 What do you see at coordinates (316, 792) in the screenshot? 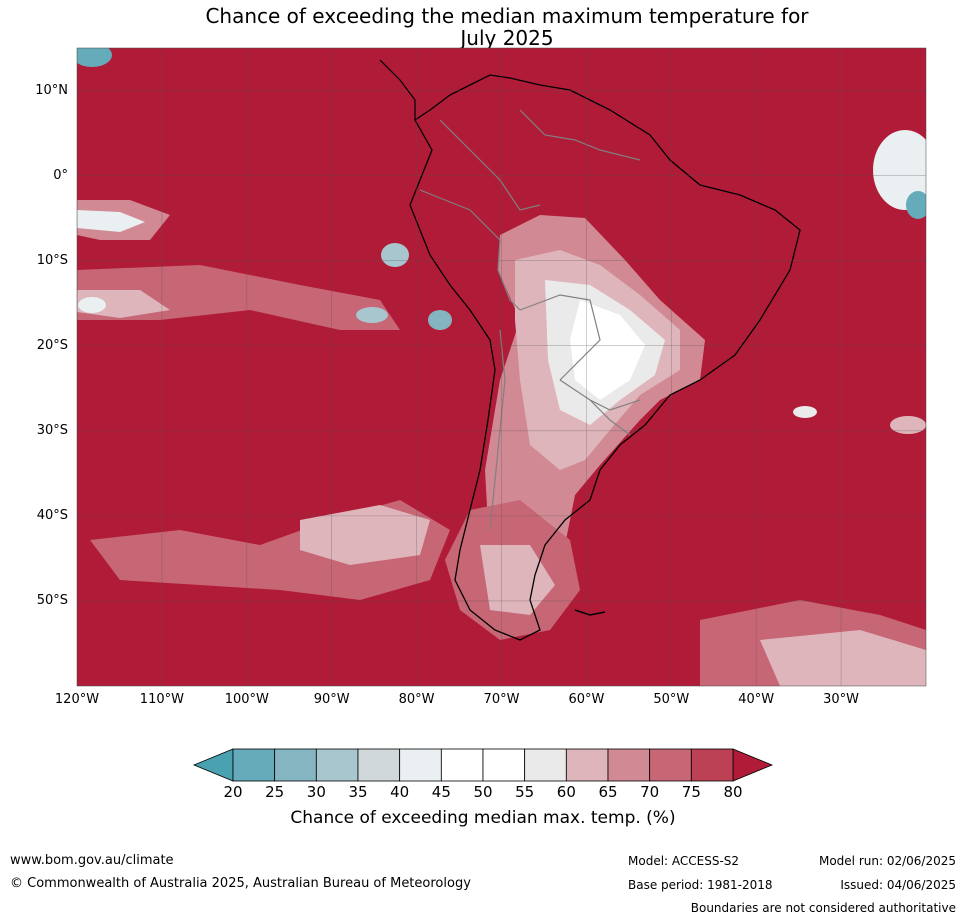
I see `colorbar-tick-label: 30` at bounding box center [316, 792].